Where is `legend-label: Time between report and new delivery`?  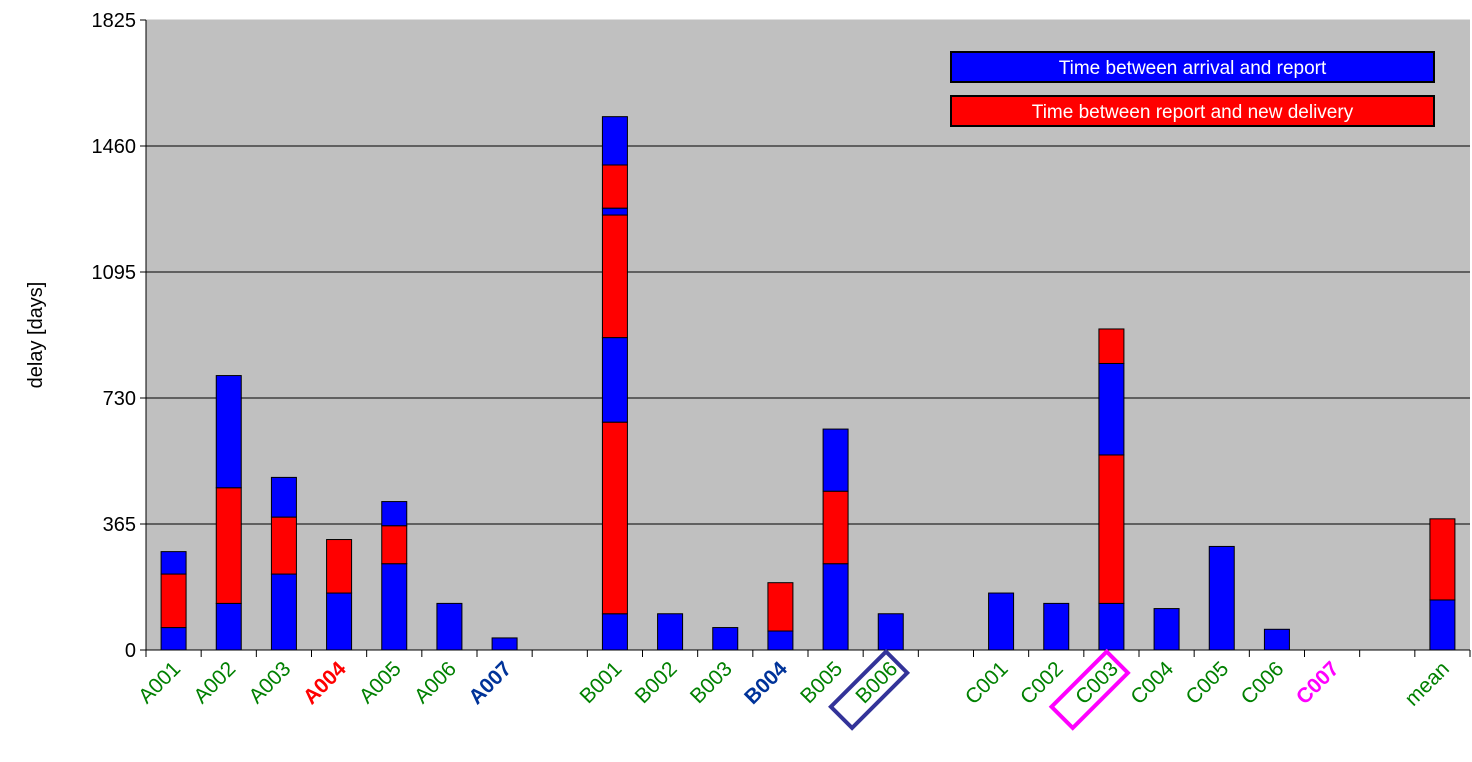 legend-label: Time between report and new delivery is located at coordinates (1193, 112).